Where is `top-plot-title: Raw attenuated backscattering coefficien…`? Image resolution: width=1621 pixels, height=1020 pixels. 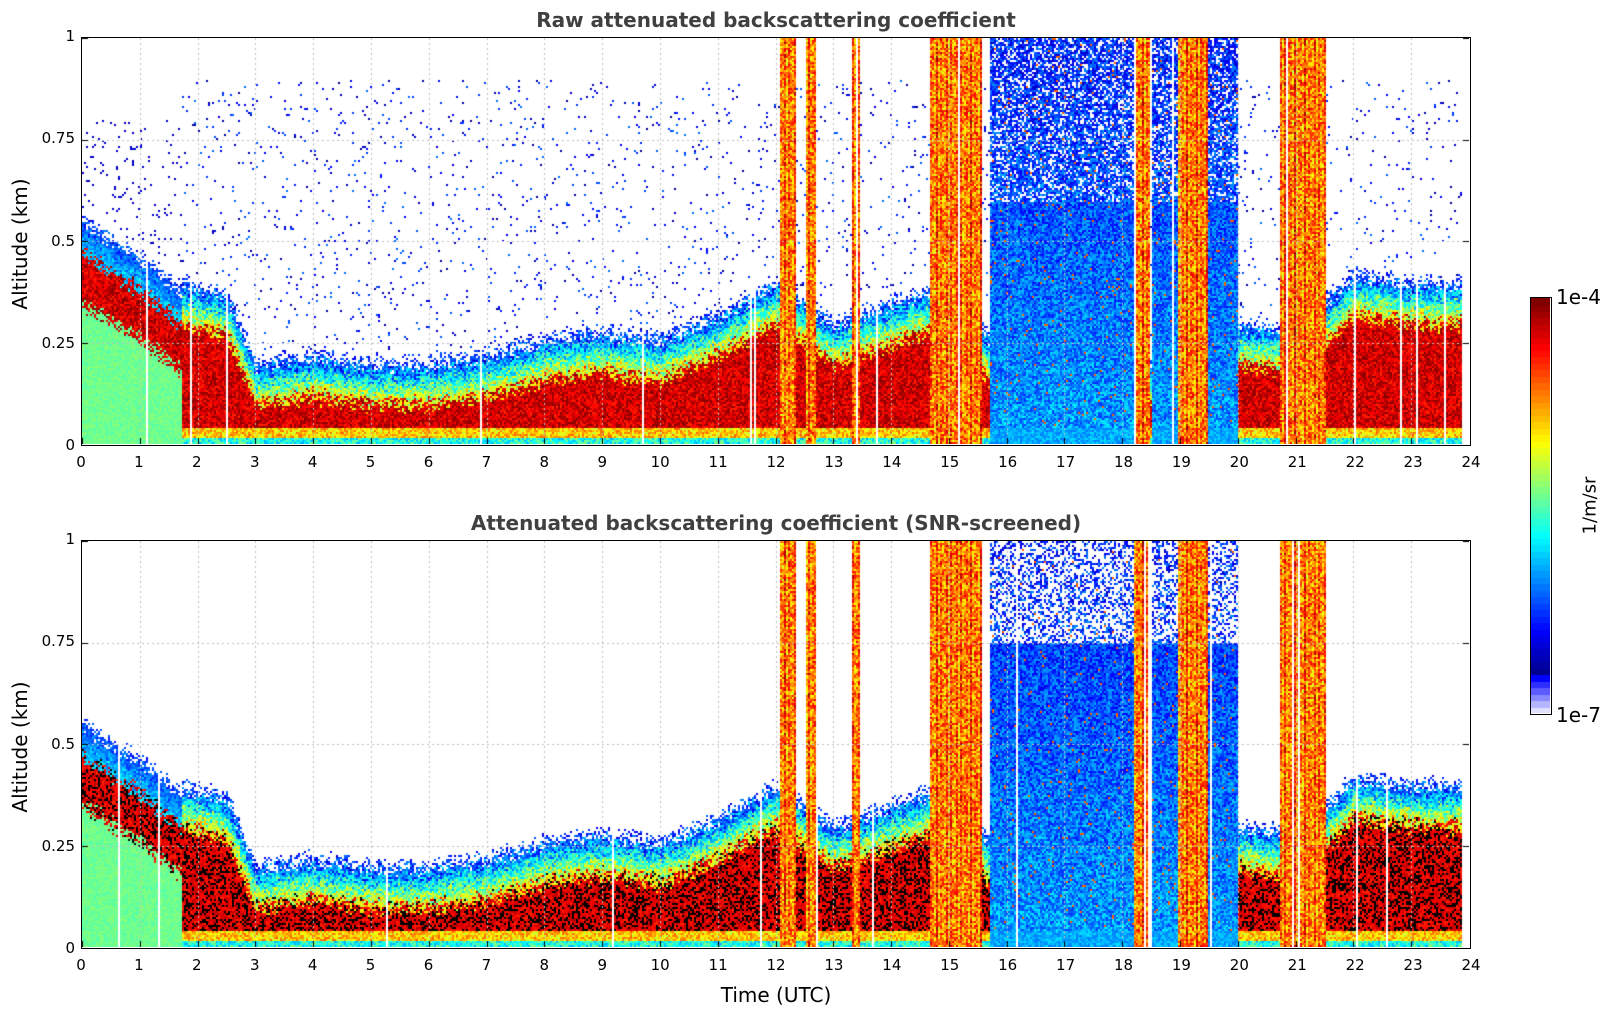
top-plot-title: Raw attenuated backscattering coefficien… is located at coordinates (776, 20).